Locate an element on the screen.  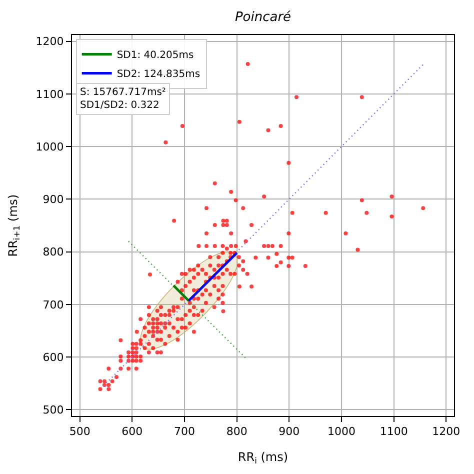
x-tick-label: 900 is located at coordinates (289, 431).